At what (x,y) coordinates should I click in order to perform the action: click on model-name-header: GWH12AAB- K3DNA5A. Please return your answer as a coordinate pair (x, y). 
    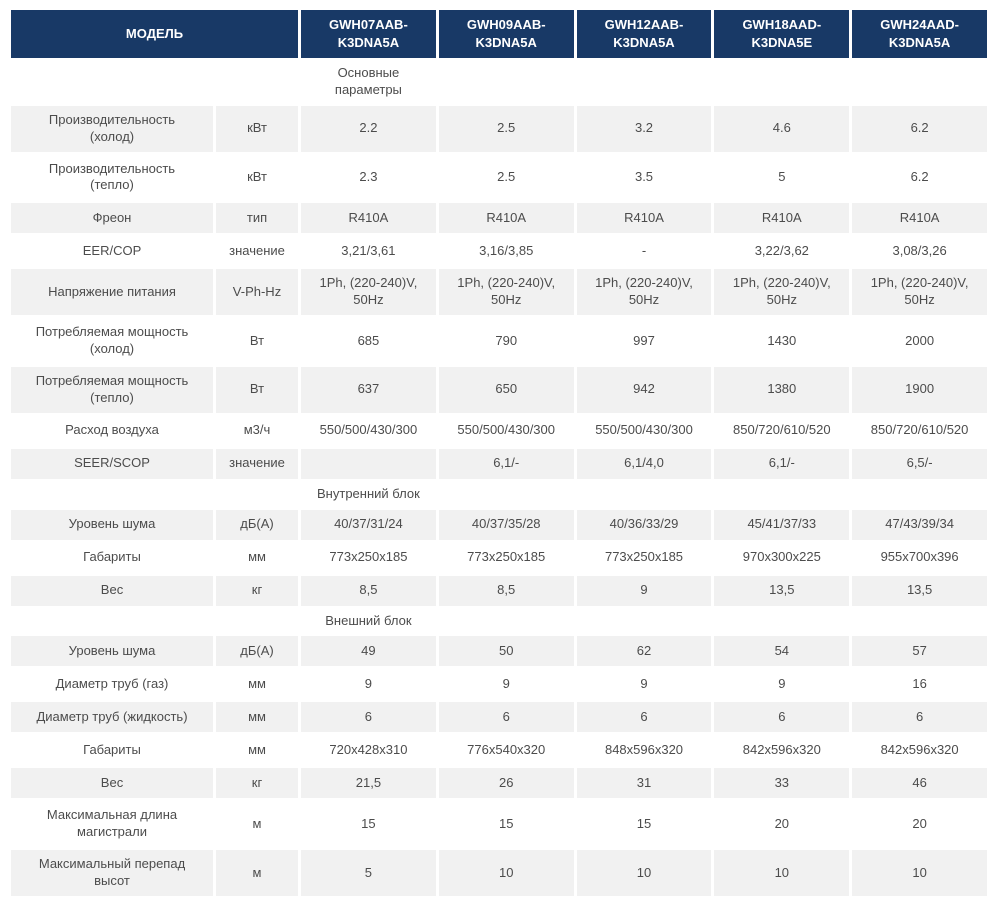
    Looking at the image, I should click on (644, 34).